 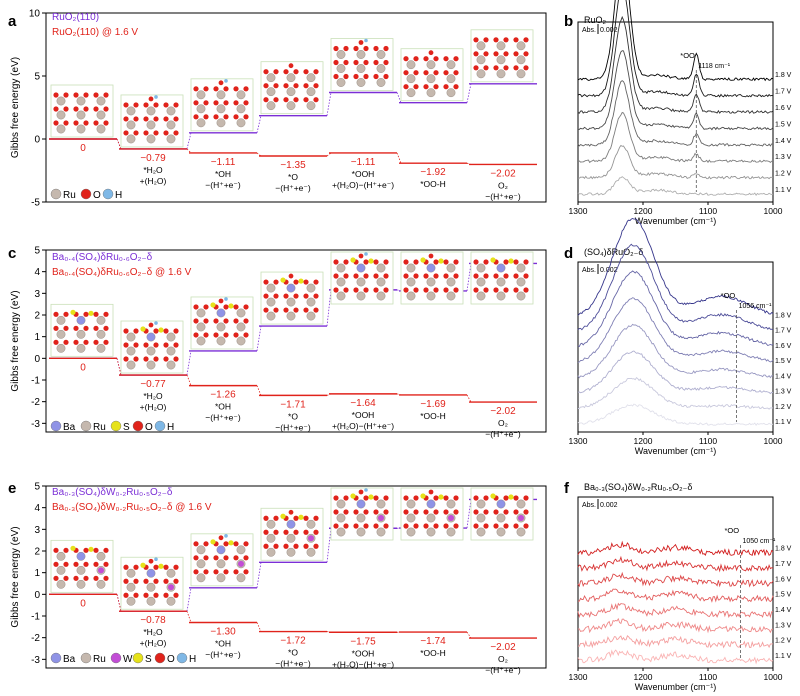 I want to click on x-tick-label: 1100, so click(x=708, y=441).